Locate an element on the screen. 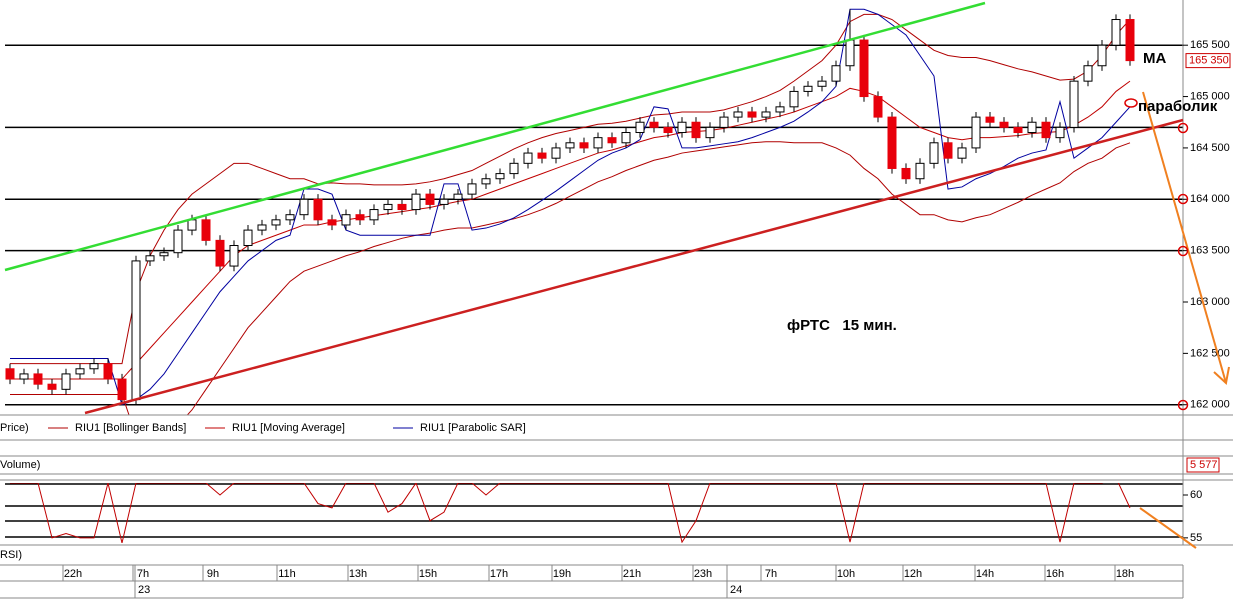 The height and width of the screenshot is (605, 1233). y-tick-label: 162 500 is located at coordinates (1210, 353).